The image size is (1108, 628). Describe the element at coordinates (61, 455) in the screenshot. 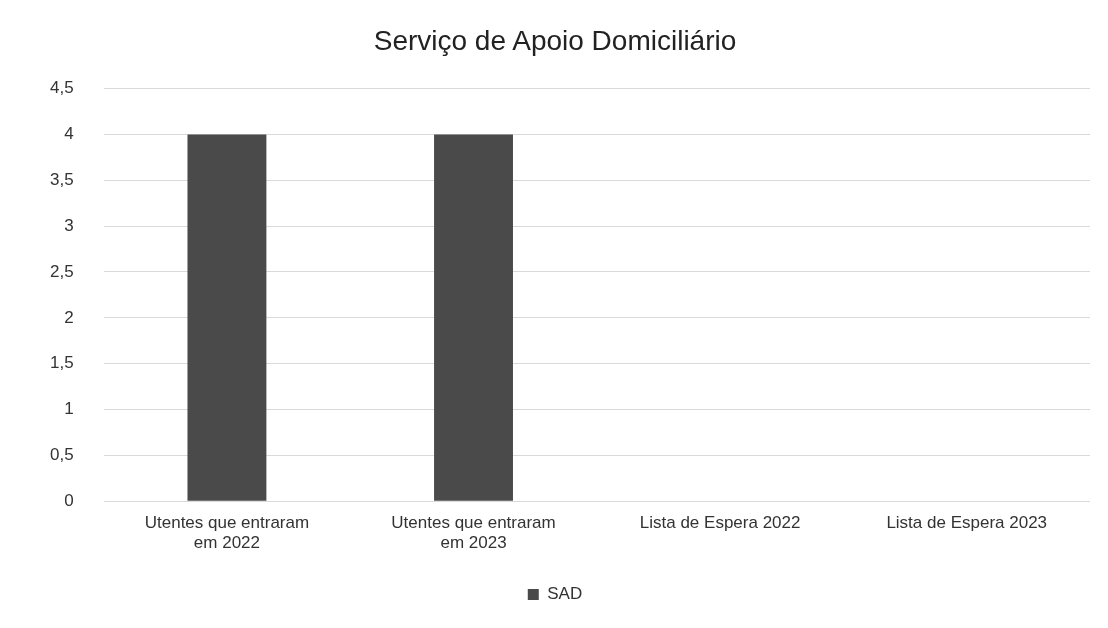

I see `y-tick-label: 0,5` at that location.